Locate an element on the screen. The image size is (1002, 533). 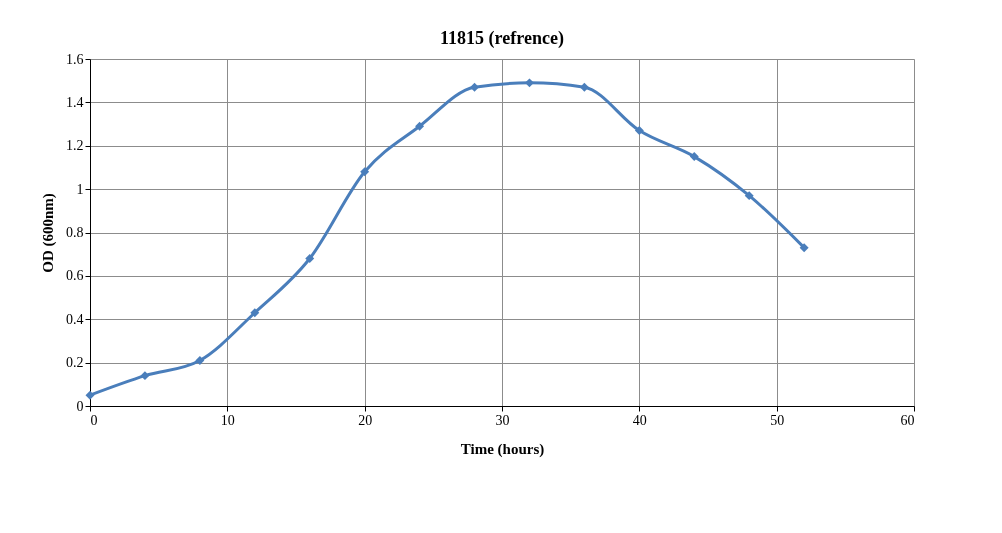
y-tick-label: 0 is located at coordinates (80, 406).